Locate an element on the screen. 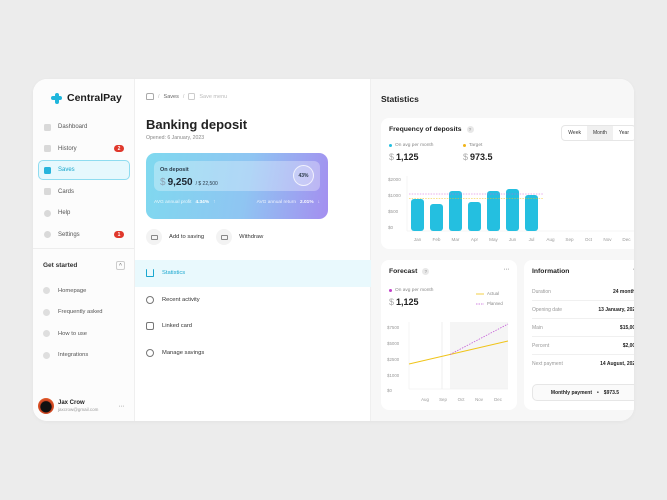 The width and height of the screenshot is (667, 500). section-title: Statistics is located at coordinates (400, 99).